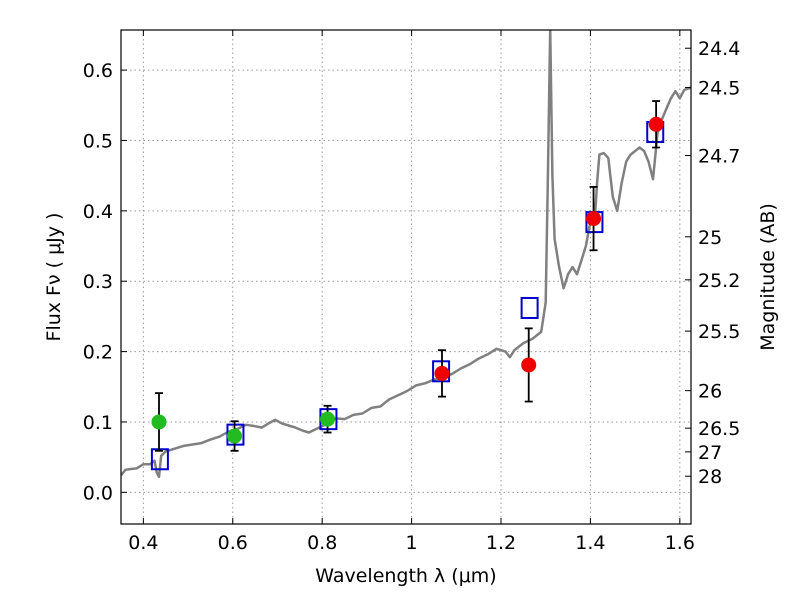  I want to click on right-tick-label: 25, so click(710, 238).